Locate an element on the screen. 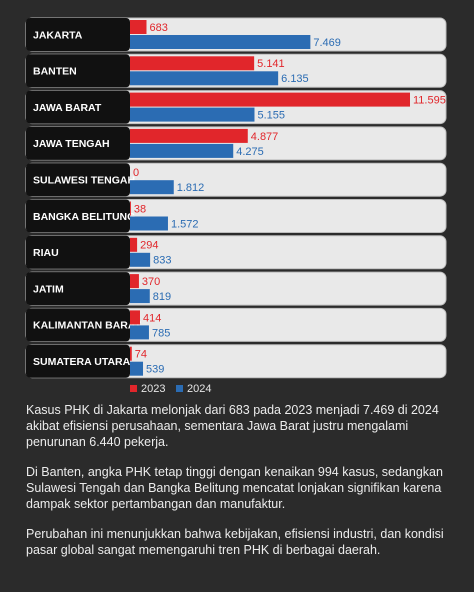 The height and width of the screenshot is (592, 474). value-label: 819 is located at coordinates (162, 297).